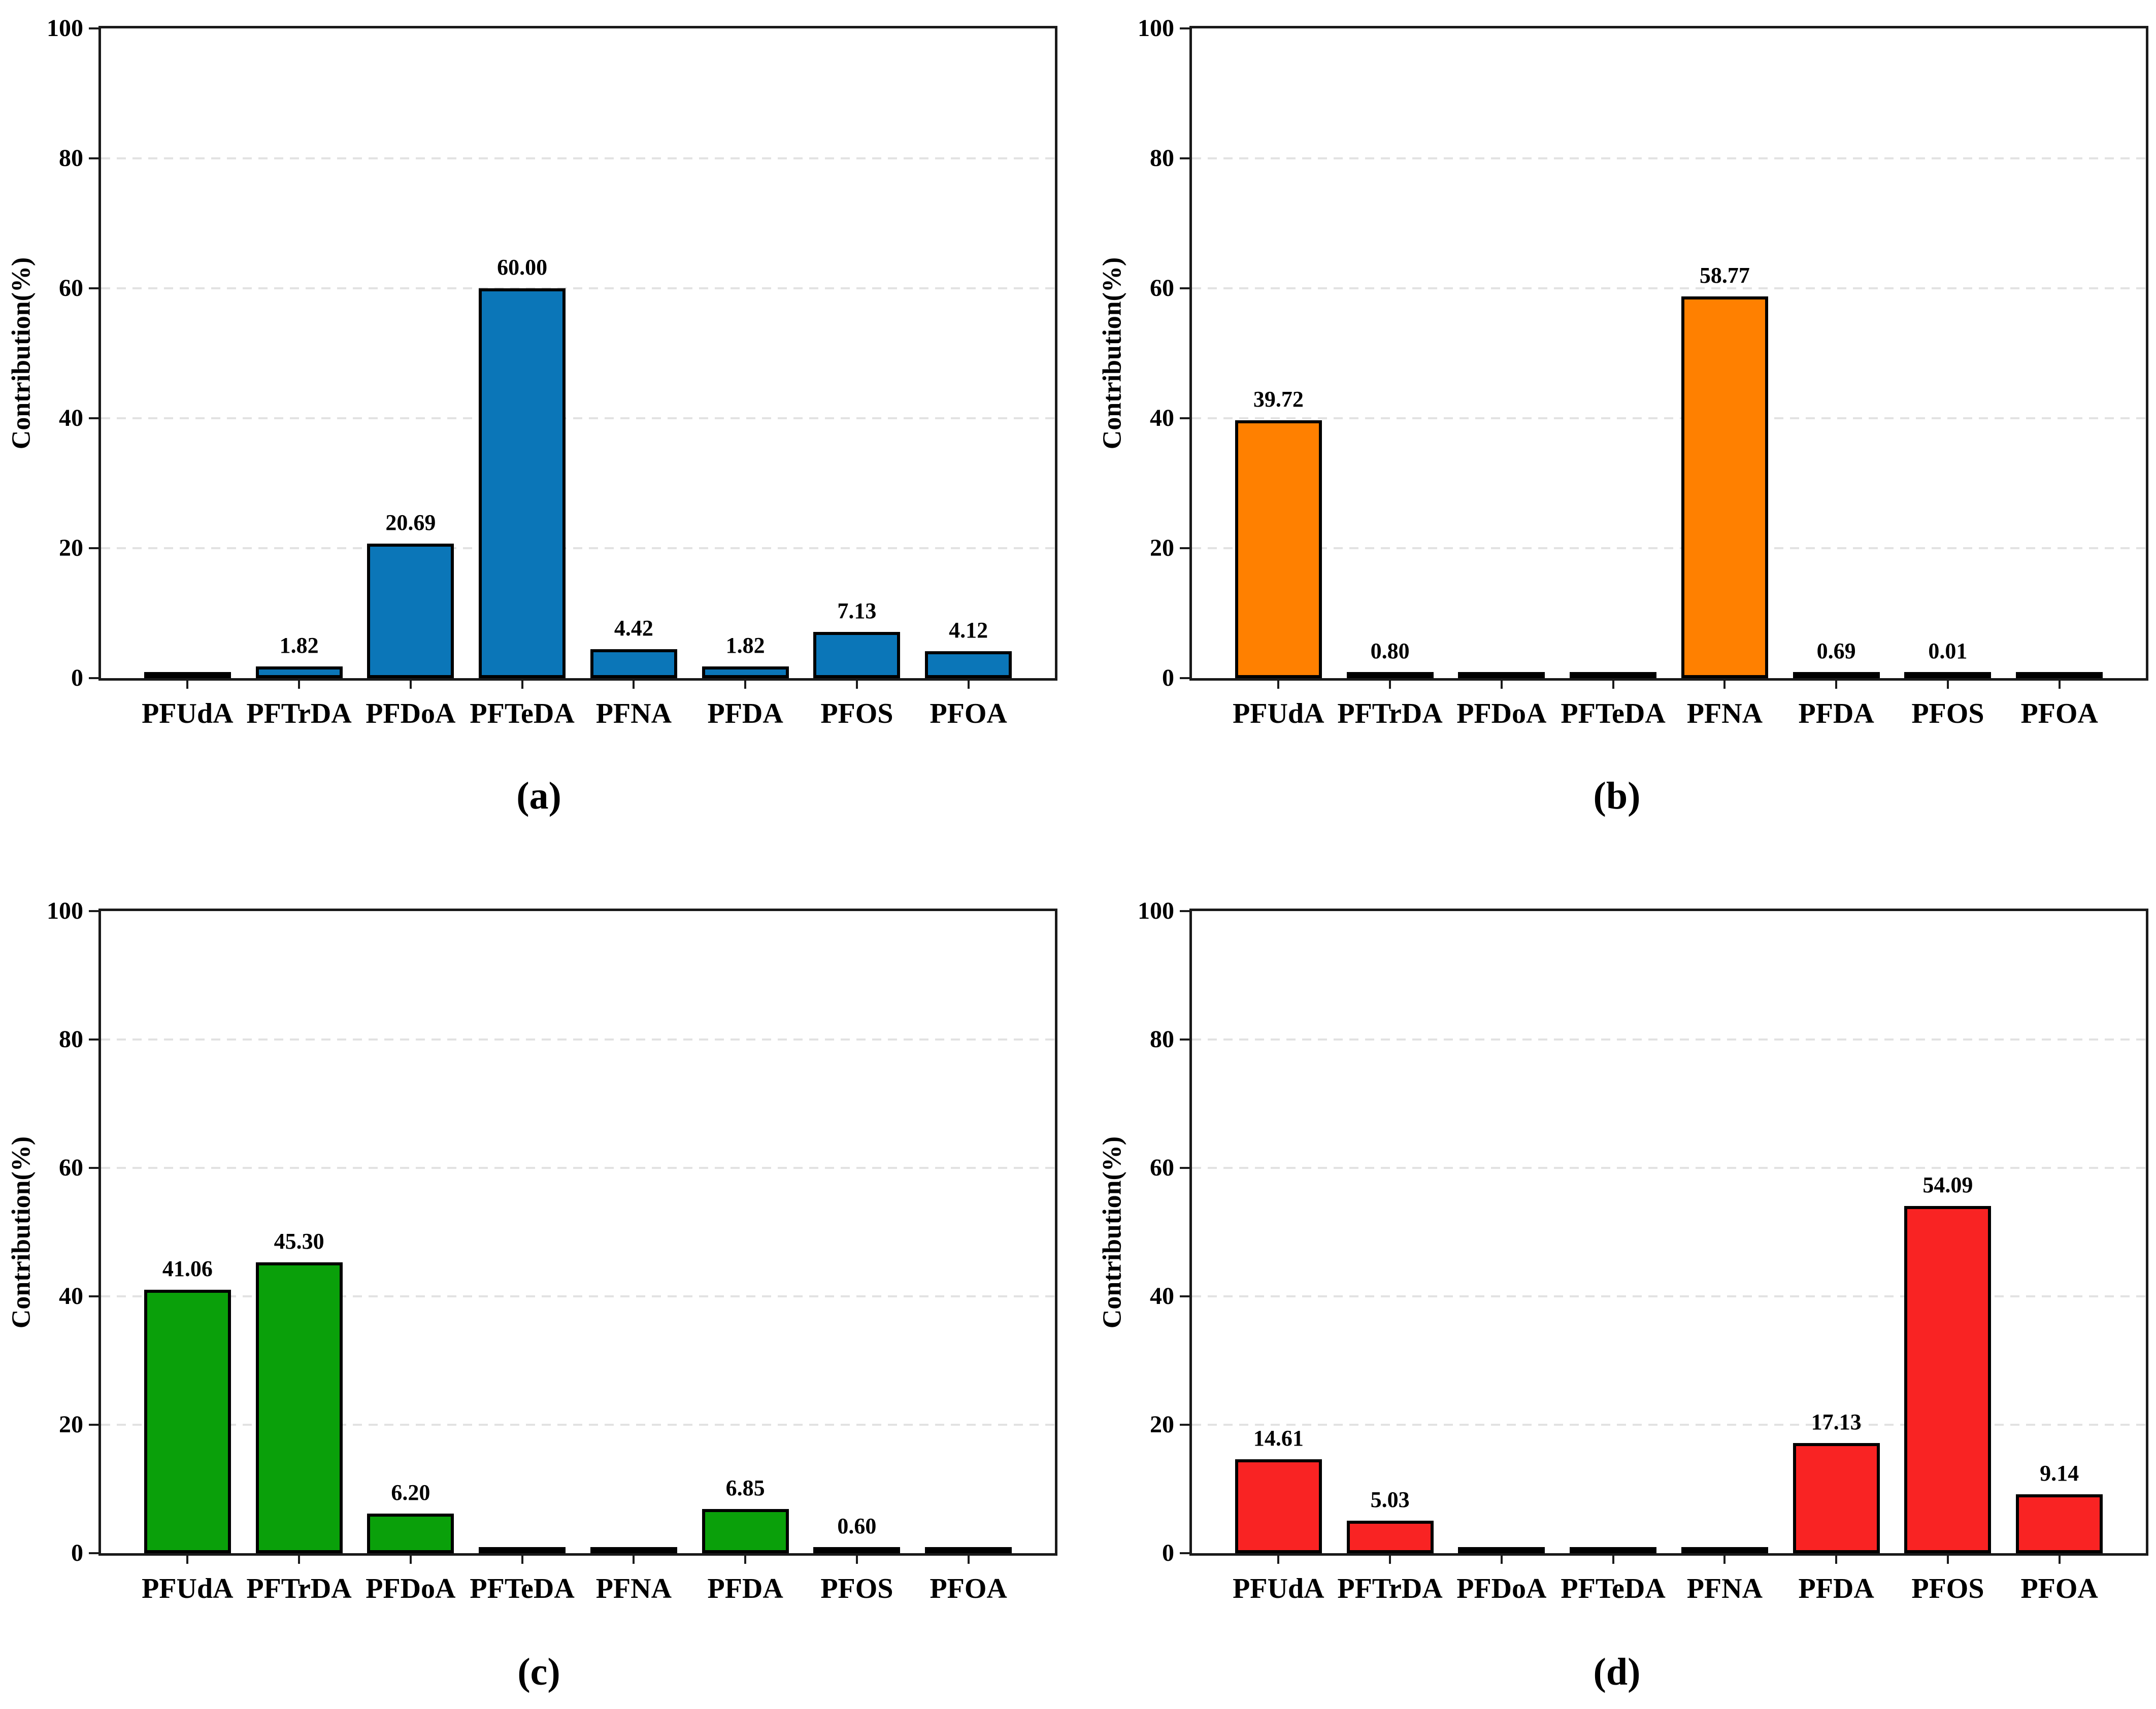 This screenshot has width=2156, height=1709. Describe the element at coordinates (538, 796) in the screenshot. I see `caption-a: (a)` at that location.